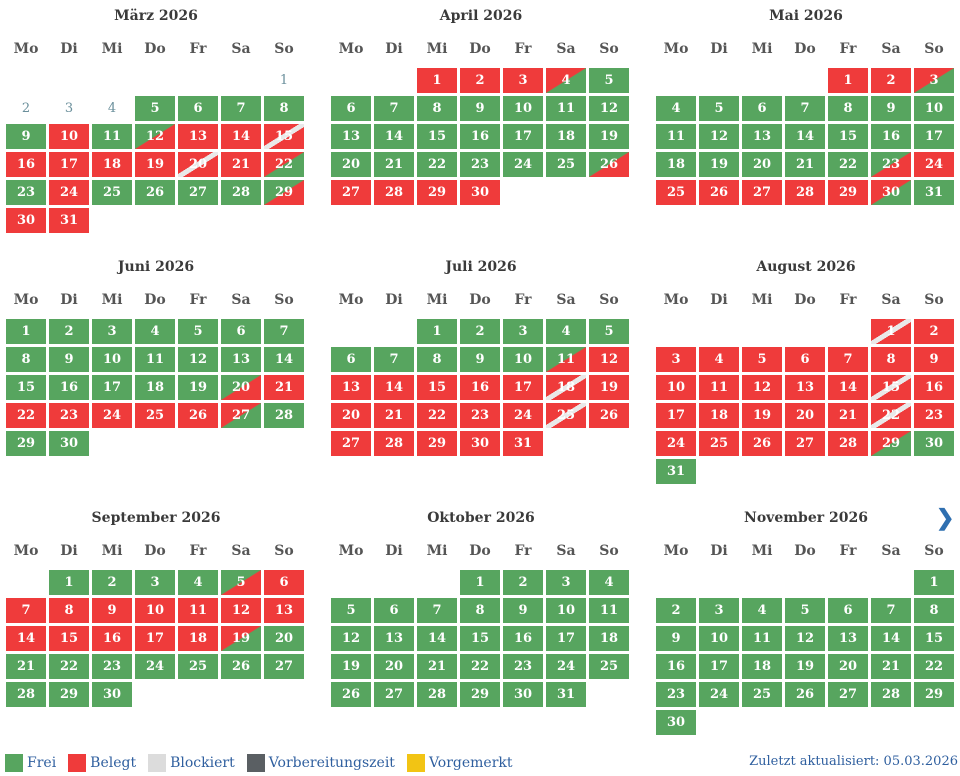 Image resolution: width=960 pixels, height=776 pixels. What do you see at coordinates (437, 694) in the screenshot?
I see `calendar-day: 28` at bounding box center [437, 694].